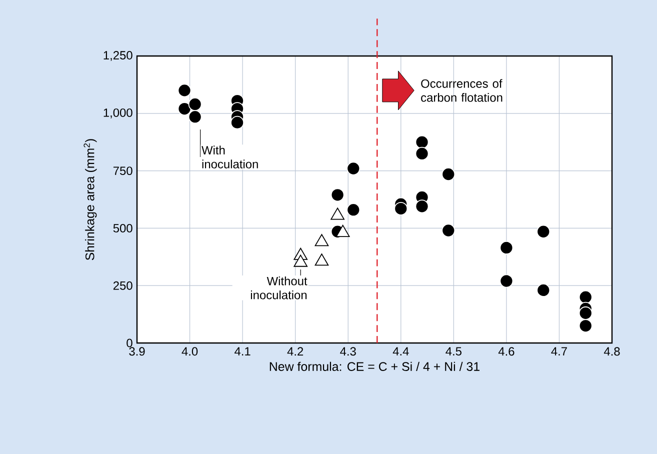 The image size is (657, 454). Describe the element at coordinates (118, 56) in the screenshot. I see `y-tick-label: 1,250` at that location.